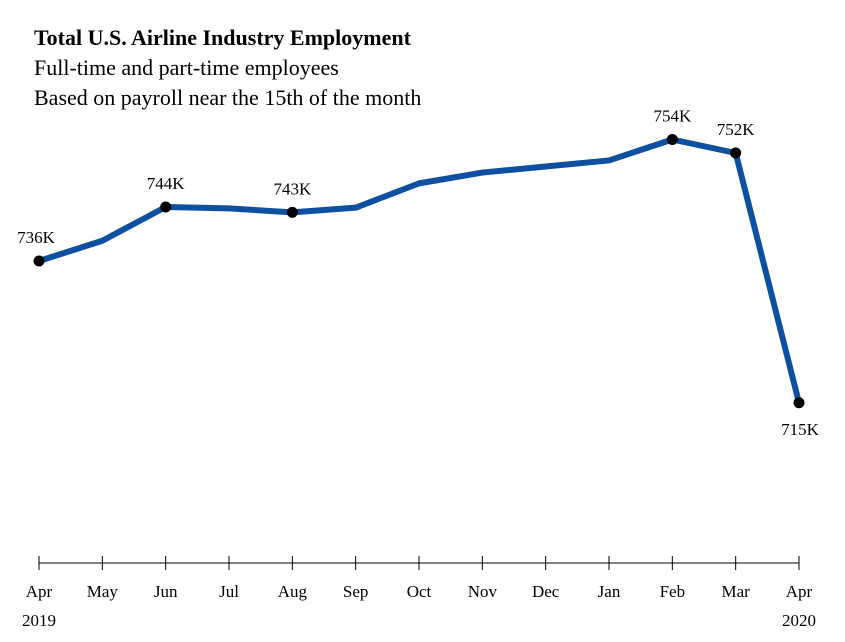  Describe the element at coordinates (546, 591) in the screenshot. I see `x-tick-label: Dec` at that location.